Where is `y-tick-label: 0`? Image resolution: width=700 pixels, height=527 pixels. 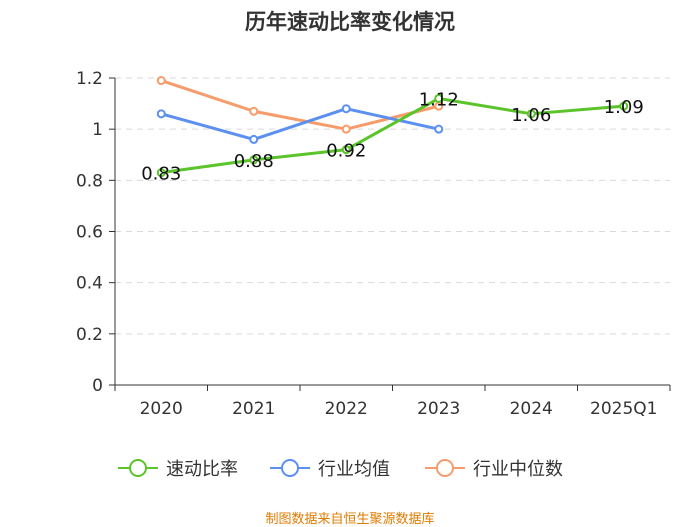 y-tick-label: 0 is located at coordinates (97, 386).